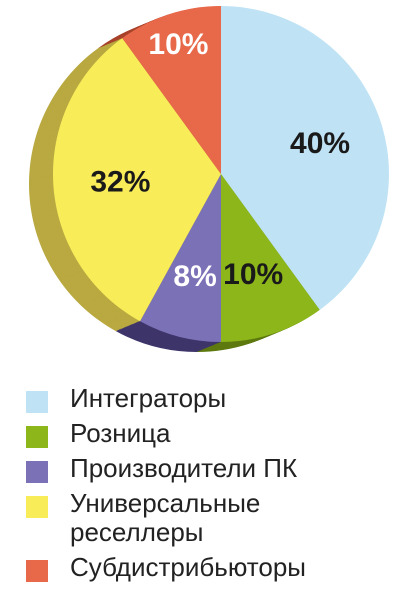  Describe the element at coordinates (211, 433) in the screenshot. I see `legend-item: Розница` at that location.